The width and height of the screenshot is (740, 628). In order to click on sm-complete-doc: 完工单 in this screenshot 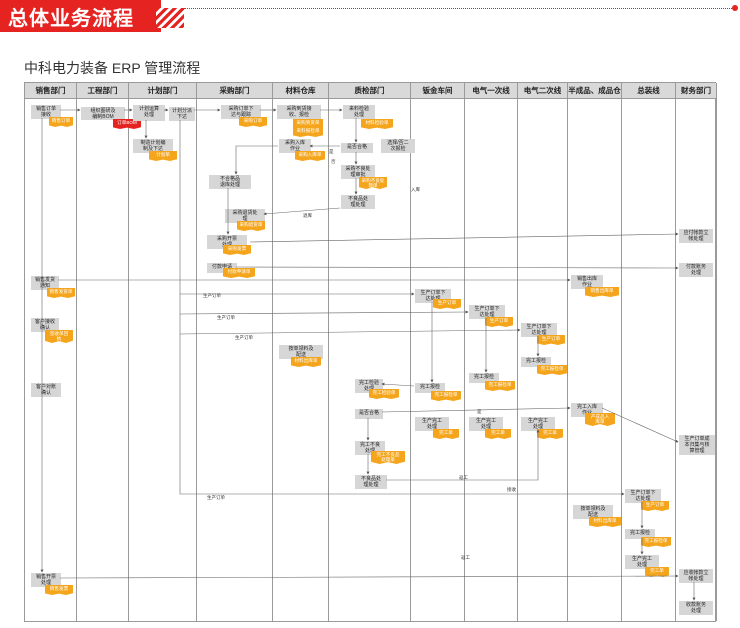, I will do `click(446, 434)`.